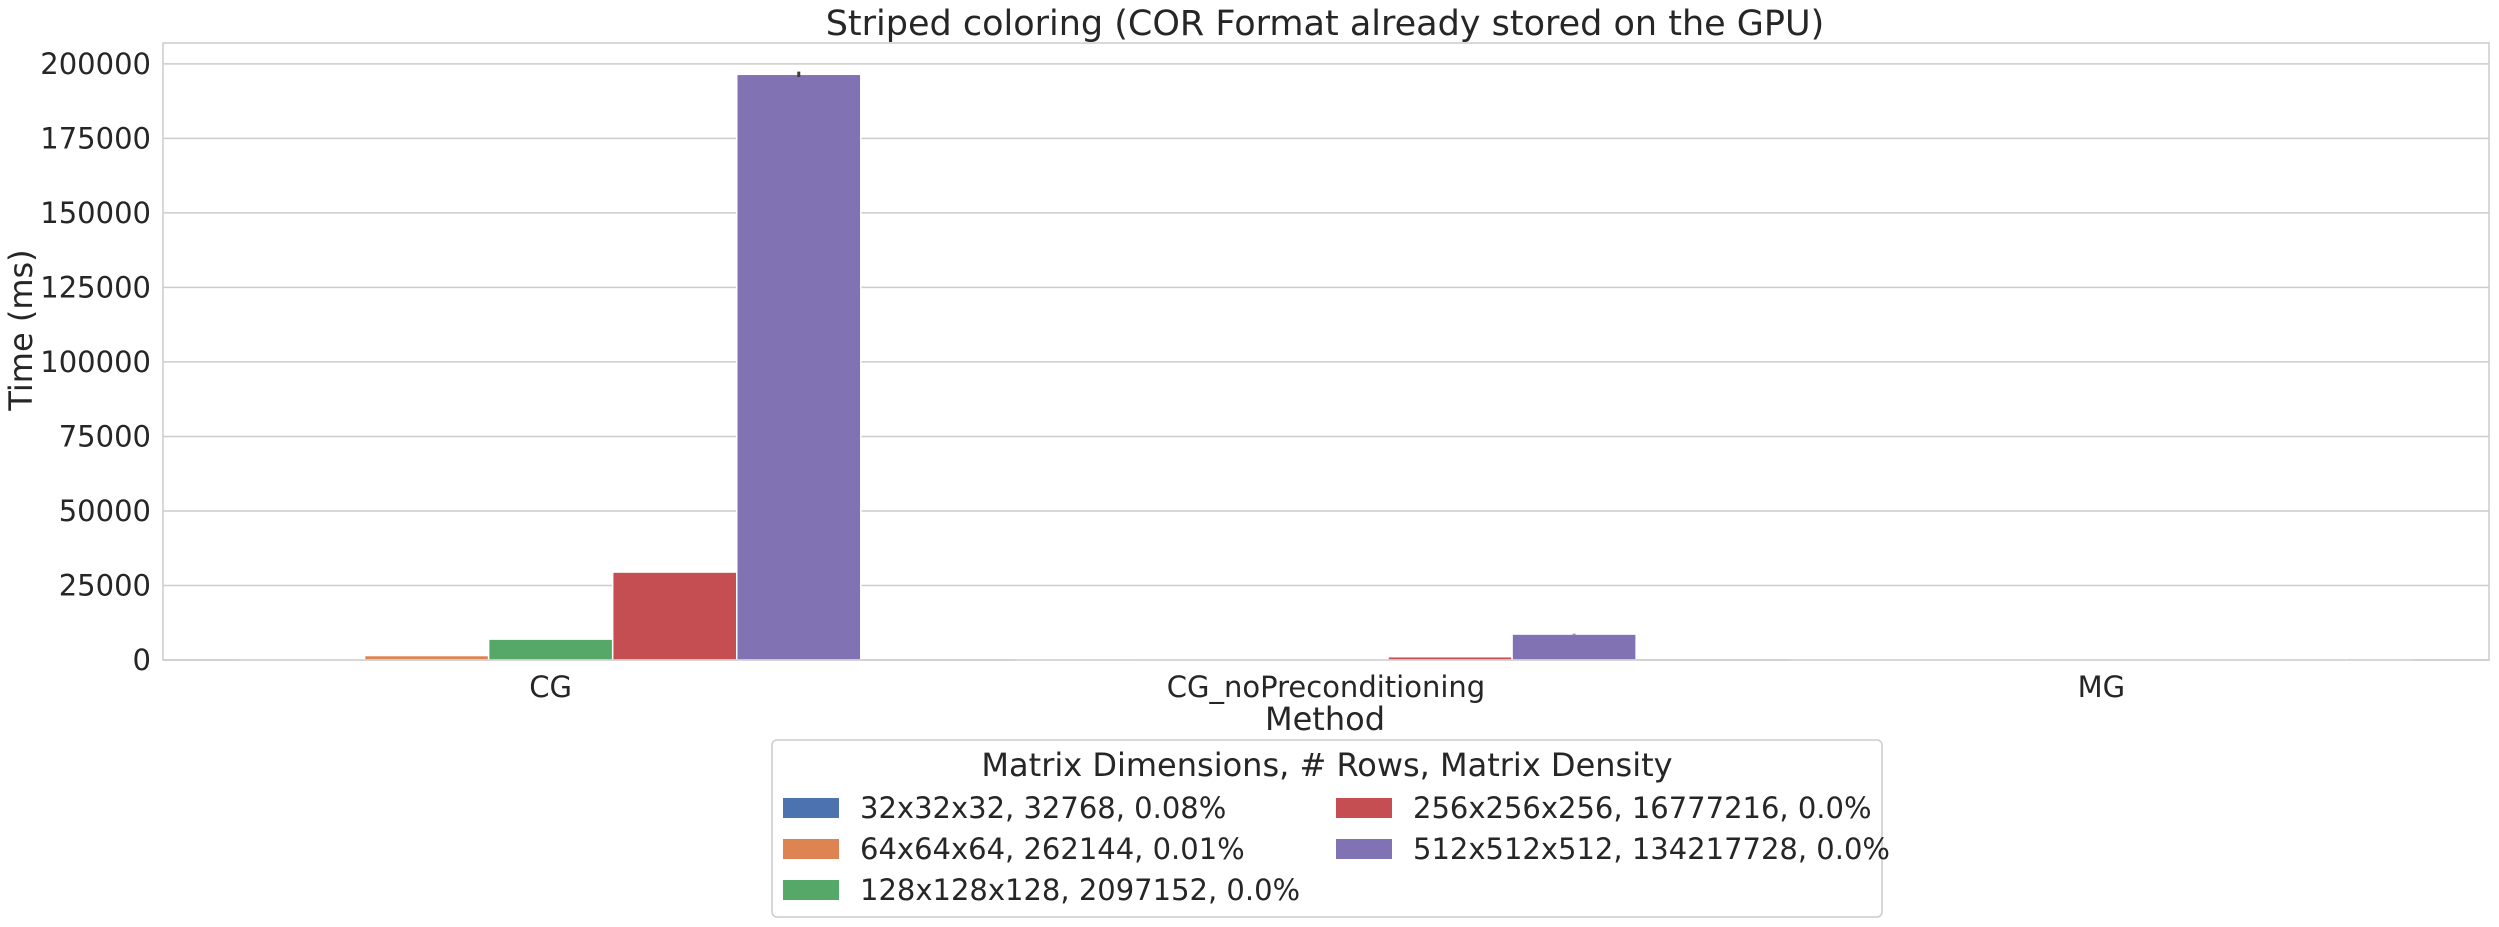 The image size is (2499, 927). I want to click on y-tick-label: 75000, so click(105, 436).